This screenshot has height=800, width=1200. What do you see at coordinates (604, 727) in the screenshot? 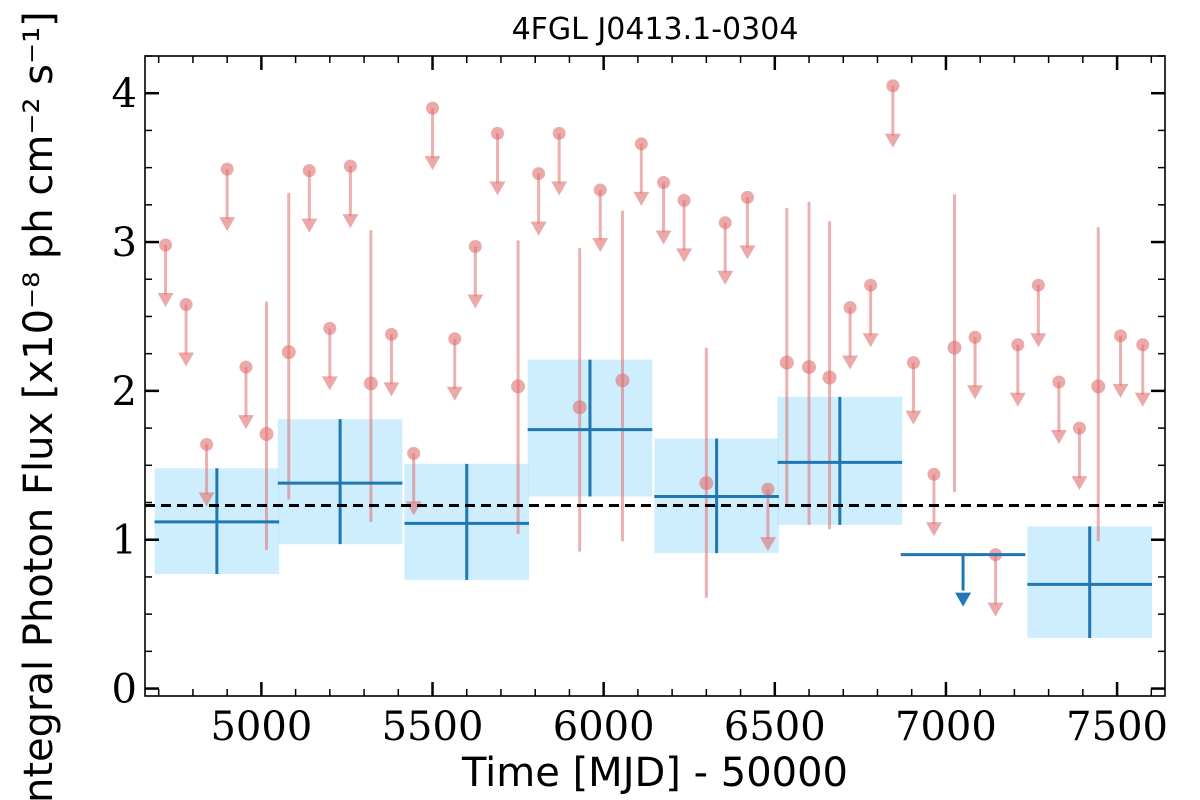
I see `x-tick-label: 6000` at bounding box center [604, 727].